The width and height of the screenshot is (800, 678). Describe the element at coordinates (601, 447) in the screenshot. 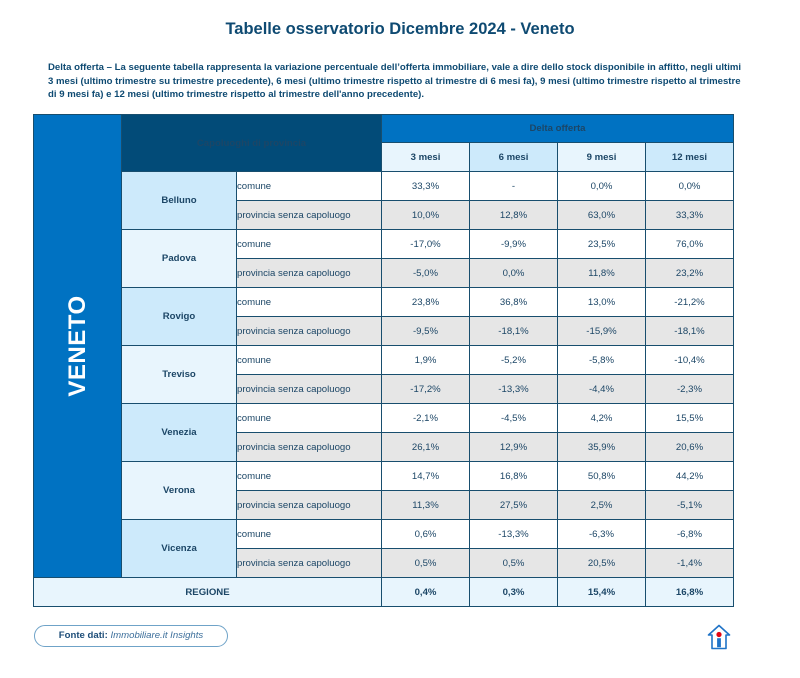

I see `value-cell-9m: 35,9%` at that location.